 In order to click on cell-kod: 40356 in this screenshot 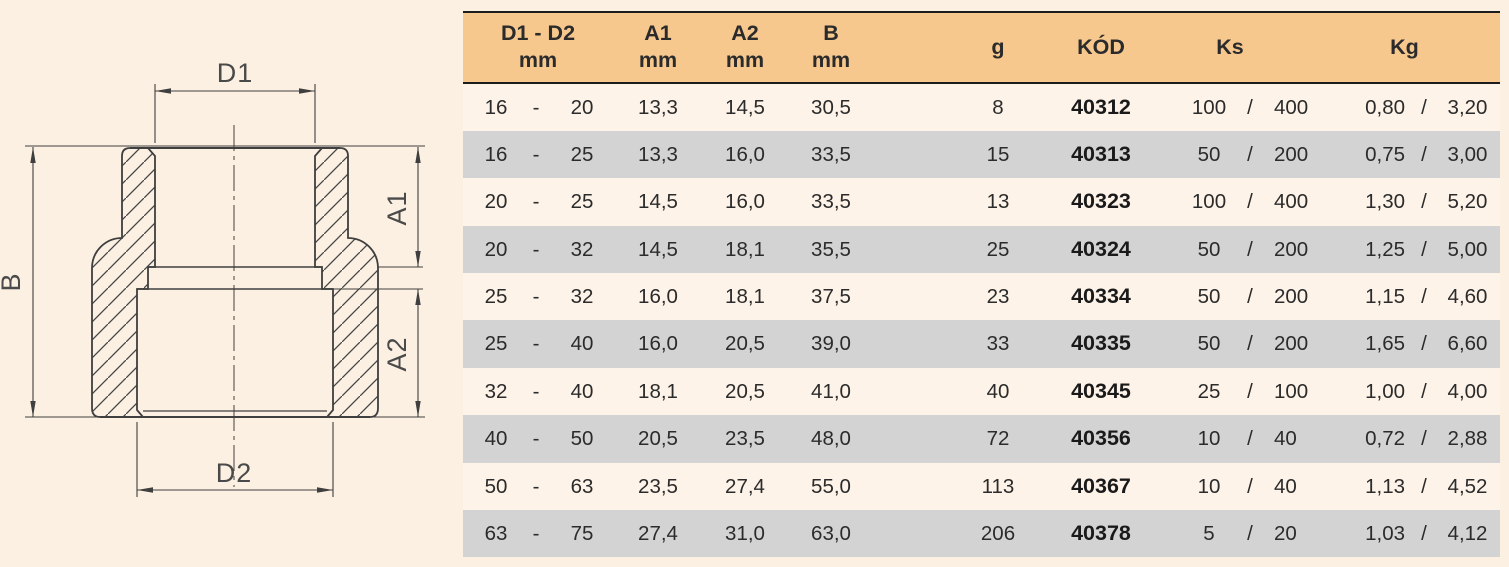, I will do `click(1101, 438)`.